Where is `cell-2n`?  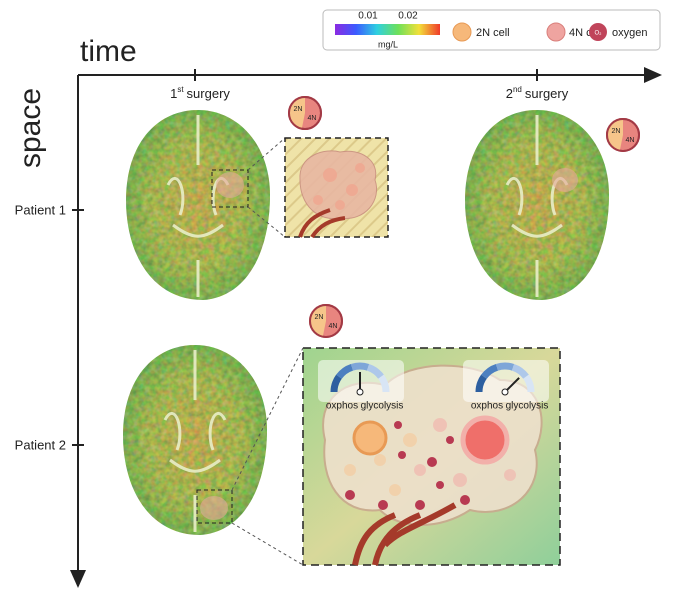
cell-2n is located at coordinates (370, 438).